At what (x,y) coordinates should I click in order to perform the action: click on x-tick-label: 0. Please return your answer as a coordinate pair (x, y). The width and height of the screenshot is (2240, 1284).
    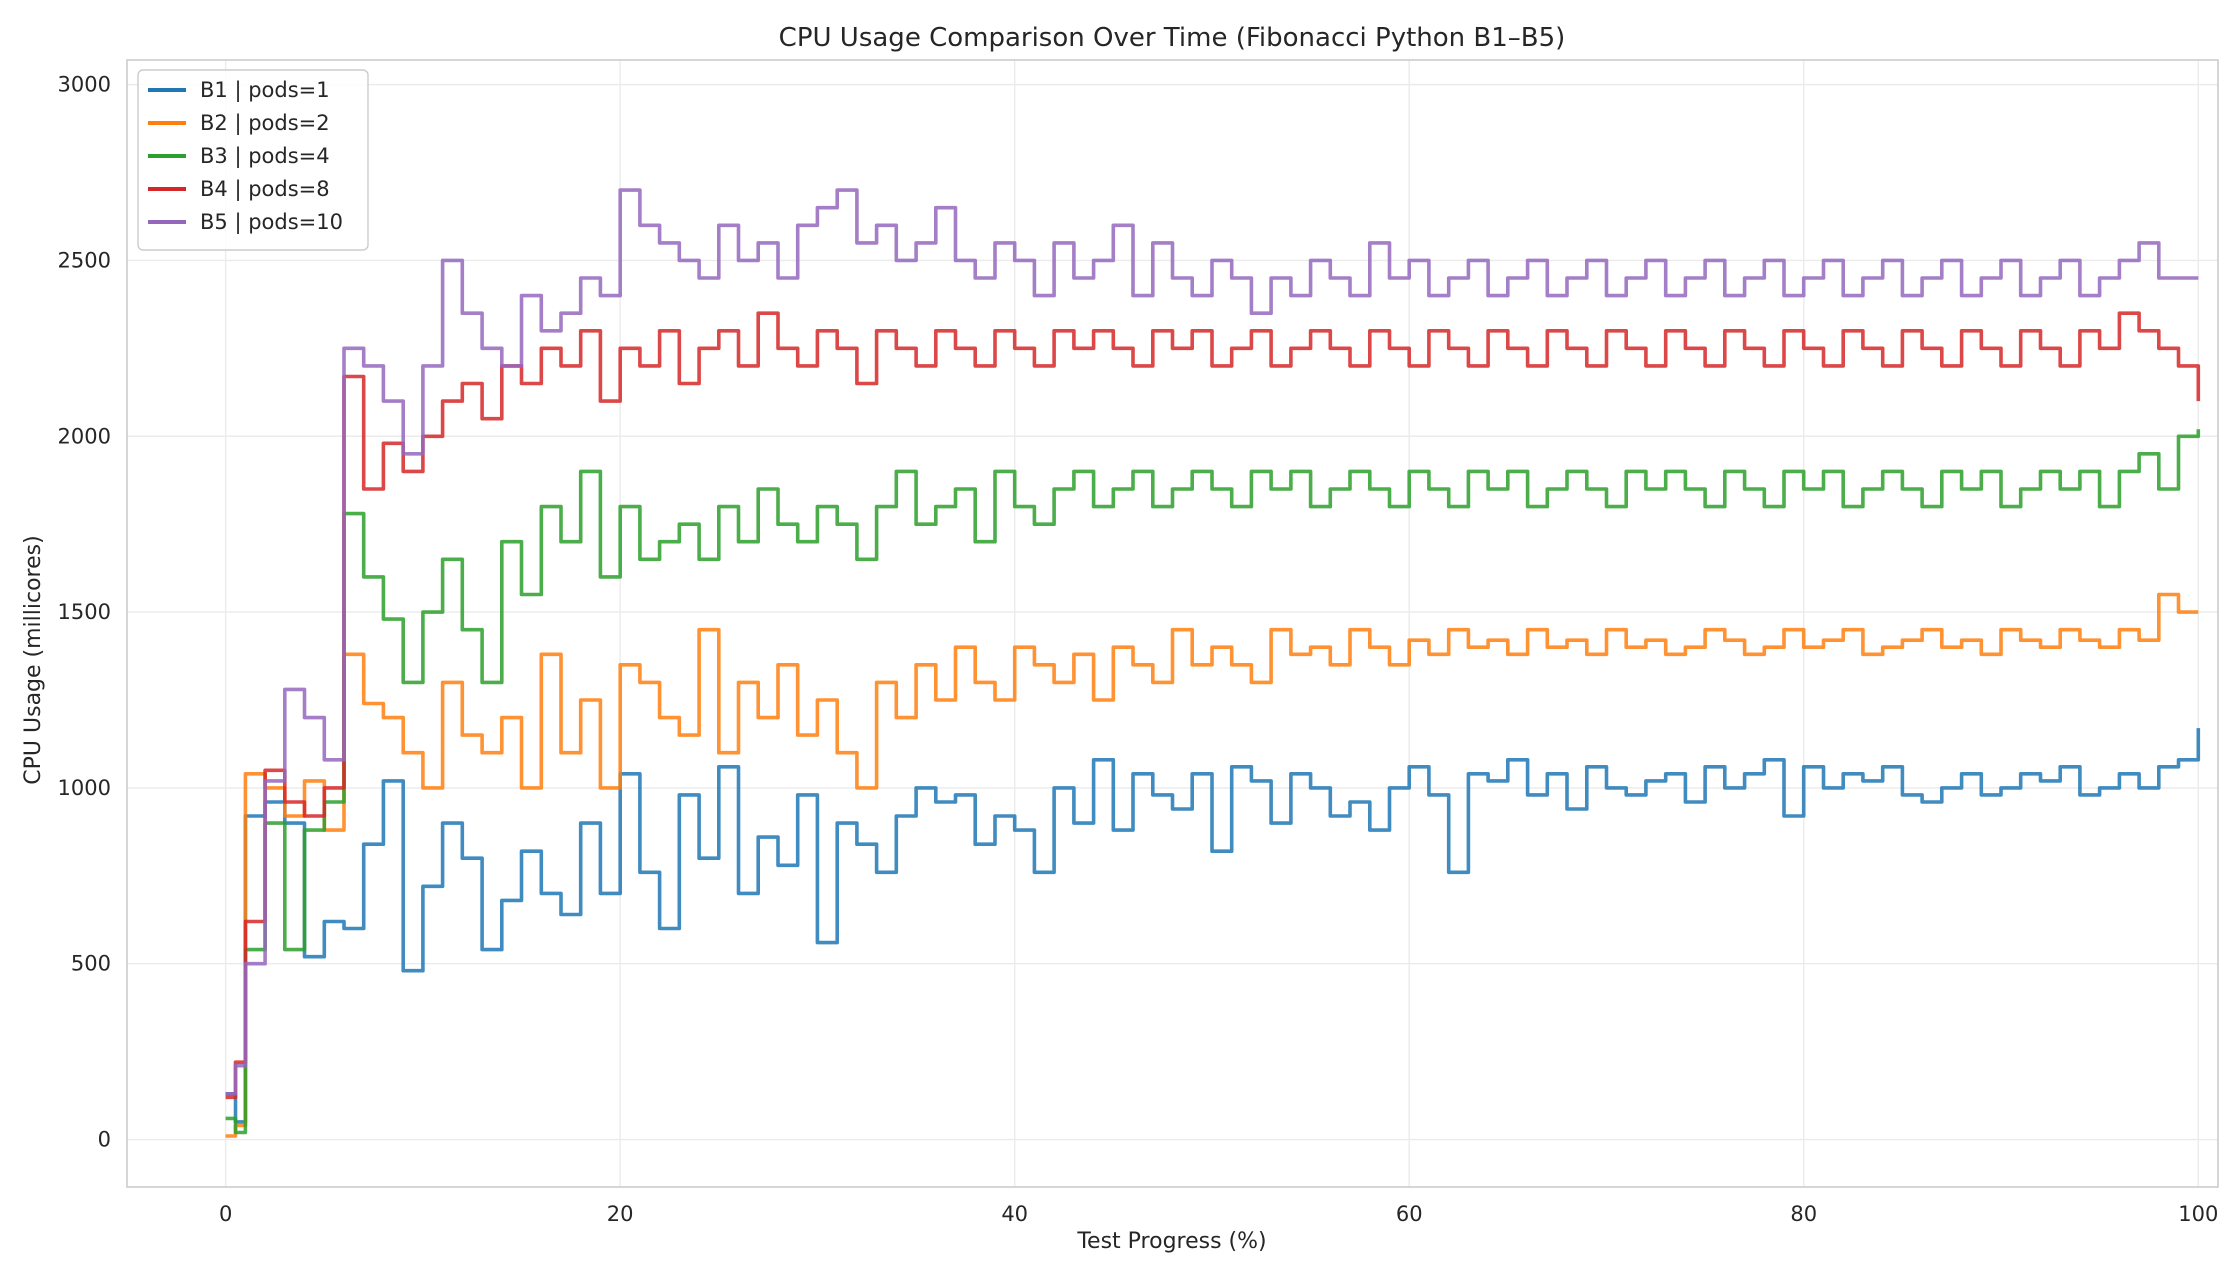
    Looking at the image, I should click on (225, 1214).